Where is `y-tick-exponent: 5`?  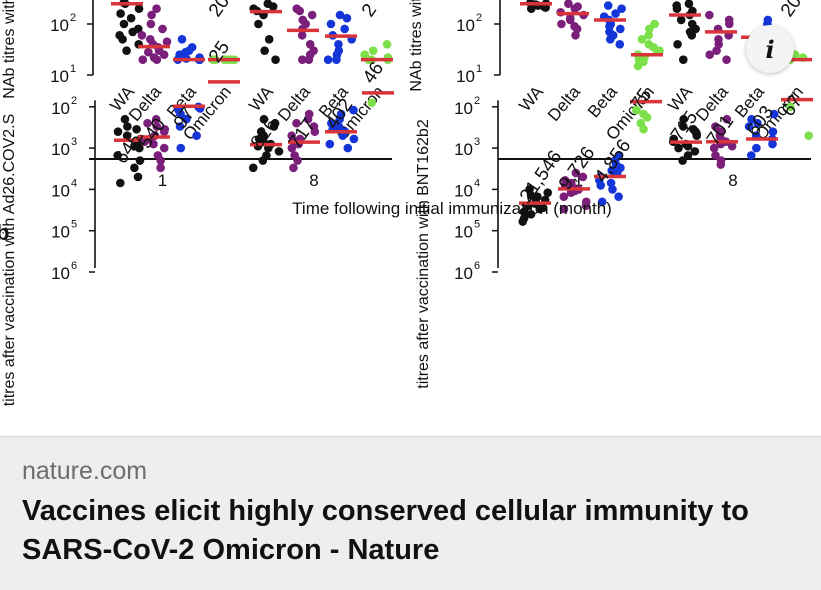 y-tick-exponent: 5 is located at coordinates (74, 225).